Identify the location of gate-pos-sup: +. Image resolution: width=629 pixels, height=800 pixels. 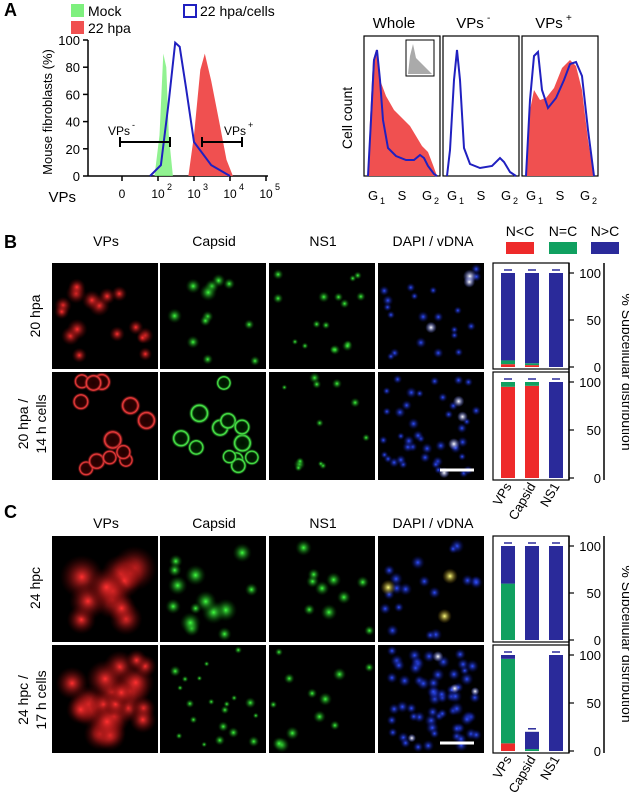
(250, 125).